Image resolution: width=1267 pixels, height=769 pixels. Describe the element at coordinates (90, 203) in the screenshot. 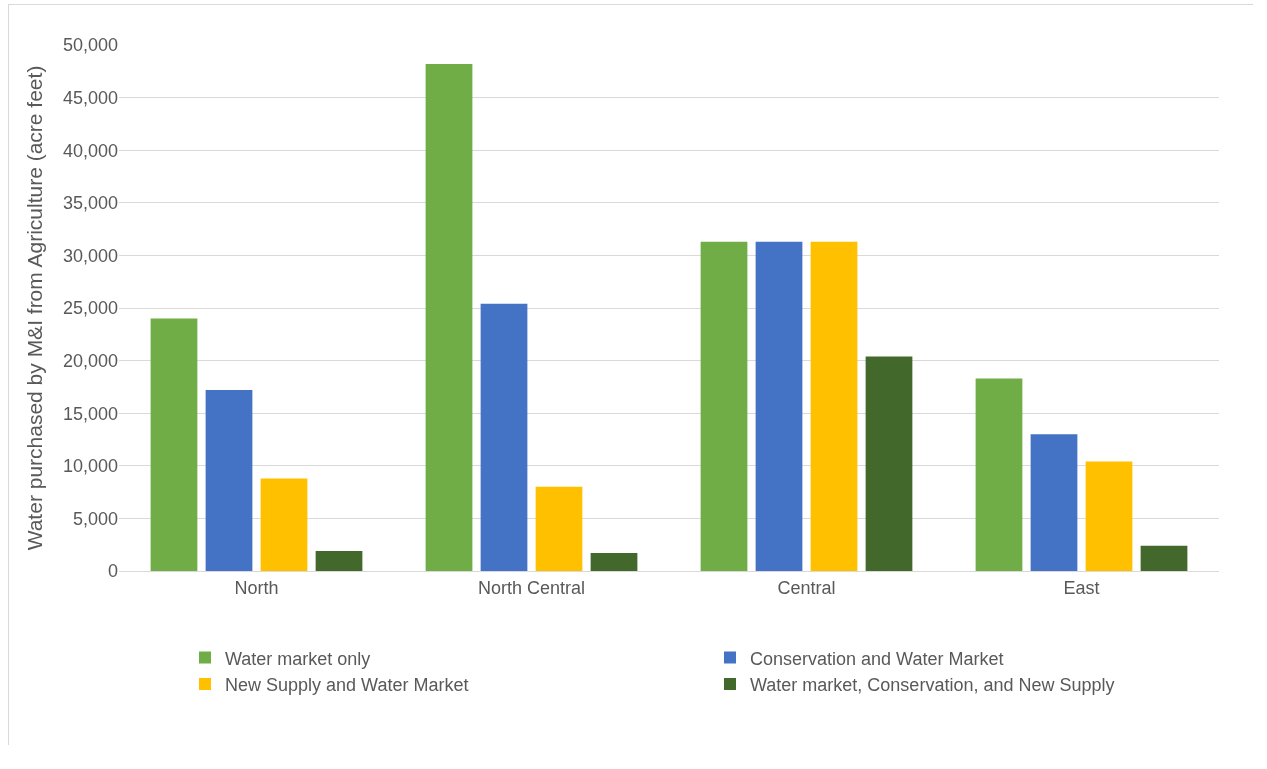

I see `y-tick-label: 35,000` at that location.